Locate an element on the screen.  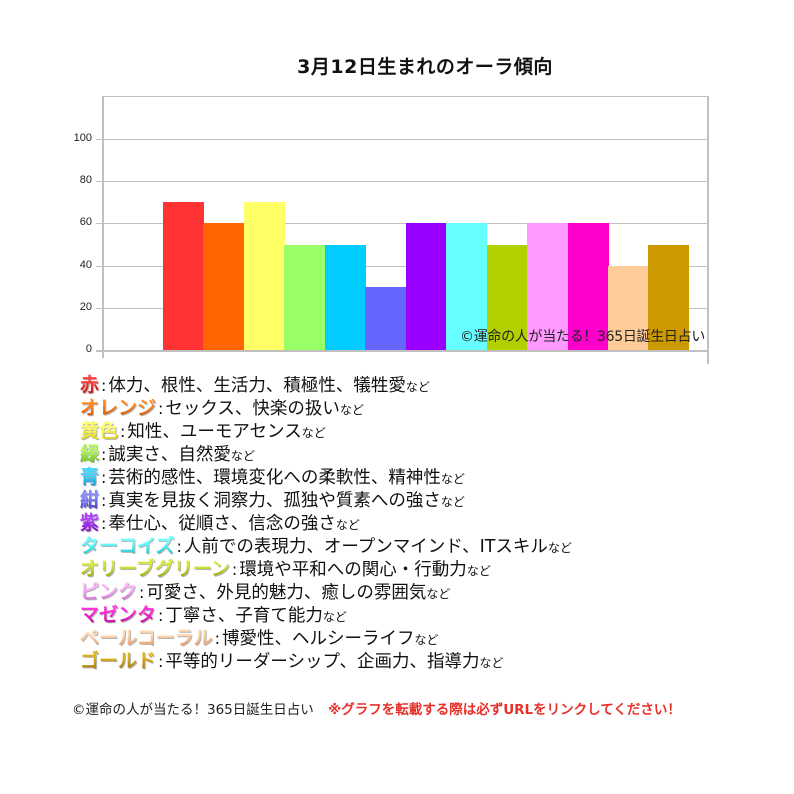
legend-description: 可愛さ、外見的魅力、癒しの雰囲気 is located at coordinates (286, 593).